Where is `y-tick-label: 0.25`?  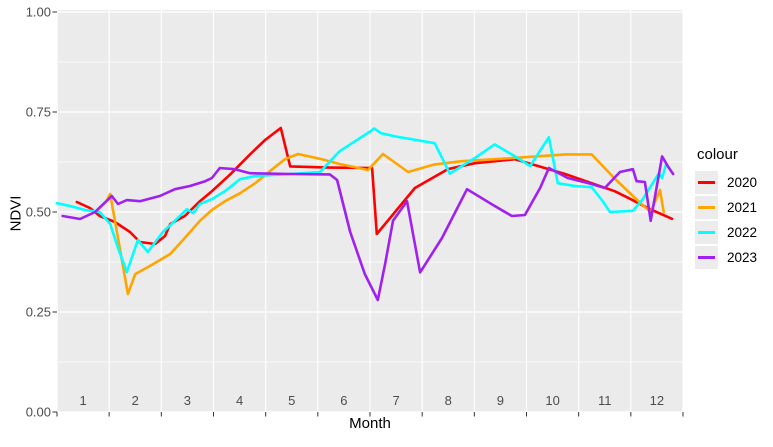
y-tick-label: 0.25 is located at coordinates (38, 312).